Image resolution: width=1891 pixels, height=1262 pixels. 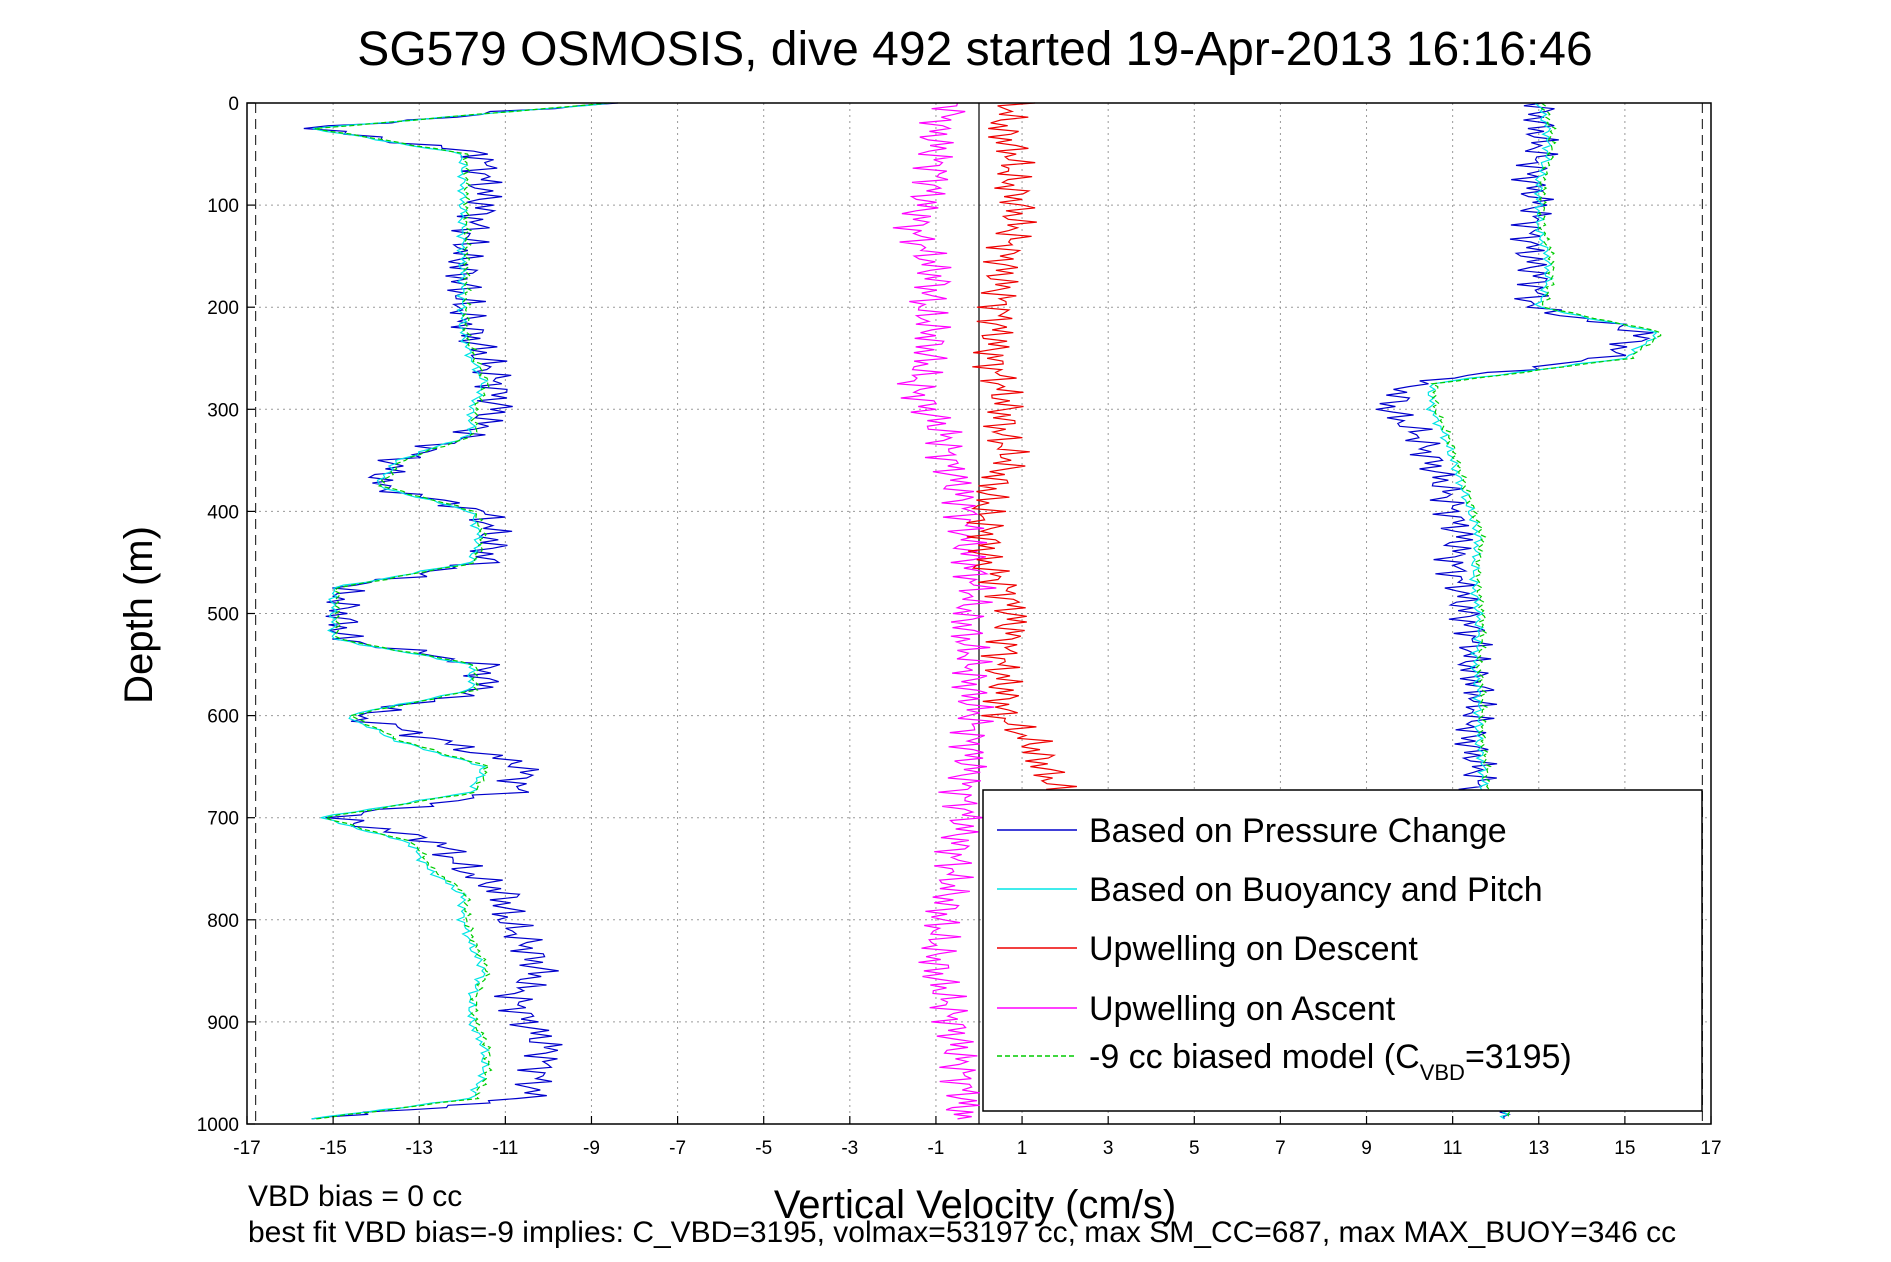 What do you see at coordinates (1366, 1148) in the screenshot?
I see `x-tick-label: 9` at bounding box center [1366, 1148].